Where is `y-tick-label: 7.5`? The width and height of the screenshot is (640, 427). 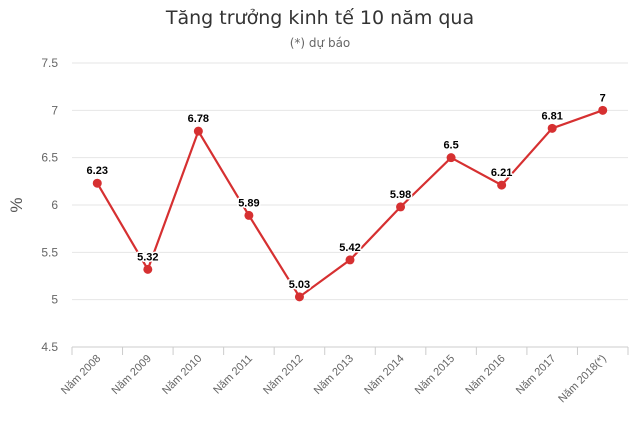
y-tick-label: 7.5 is located at coordinates (49, 63).